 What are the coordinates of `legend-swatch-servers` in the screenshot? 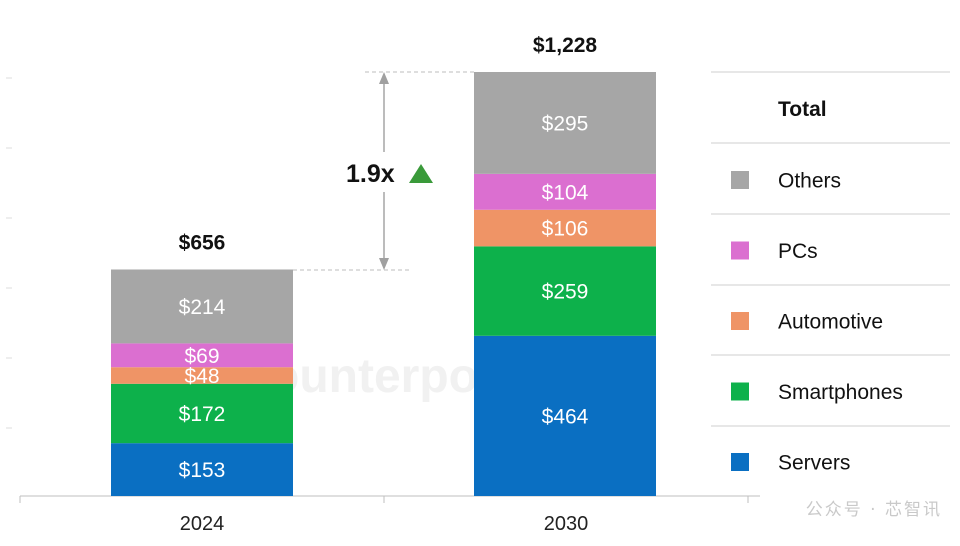 It's located at (740, 462).